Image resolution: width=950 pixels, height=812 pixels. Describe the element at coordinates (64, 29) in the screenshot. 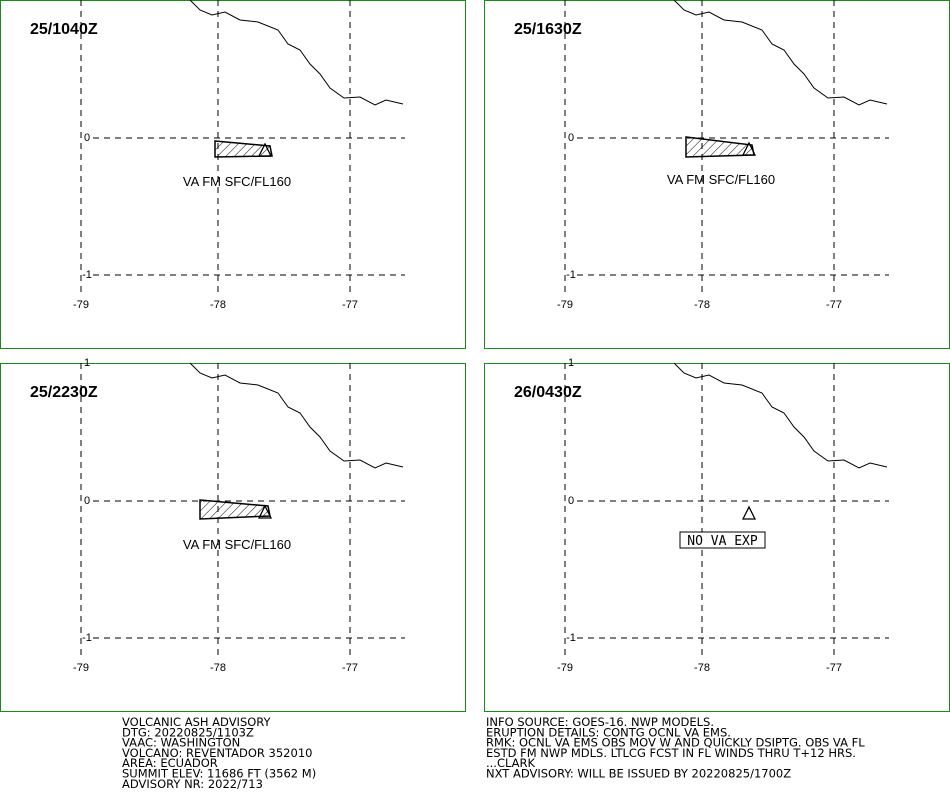

I see `time-label: 25/1040Z` at that location.